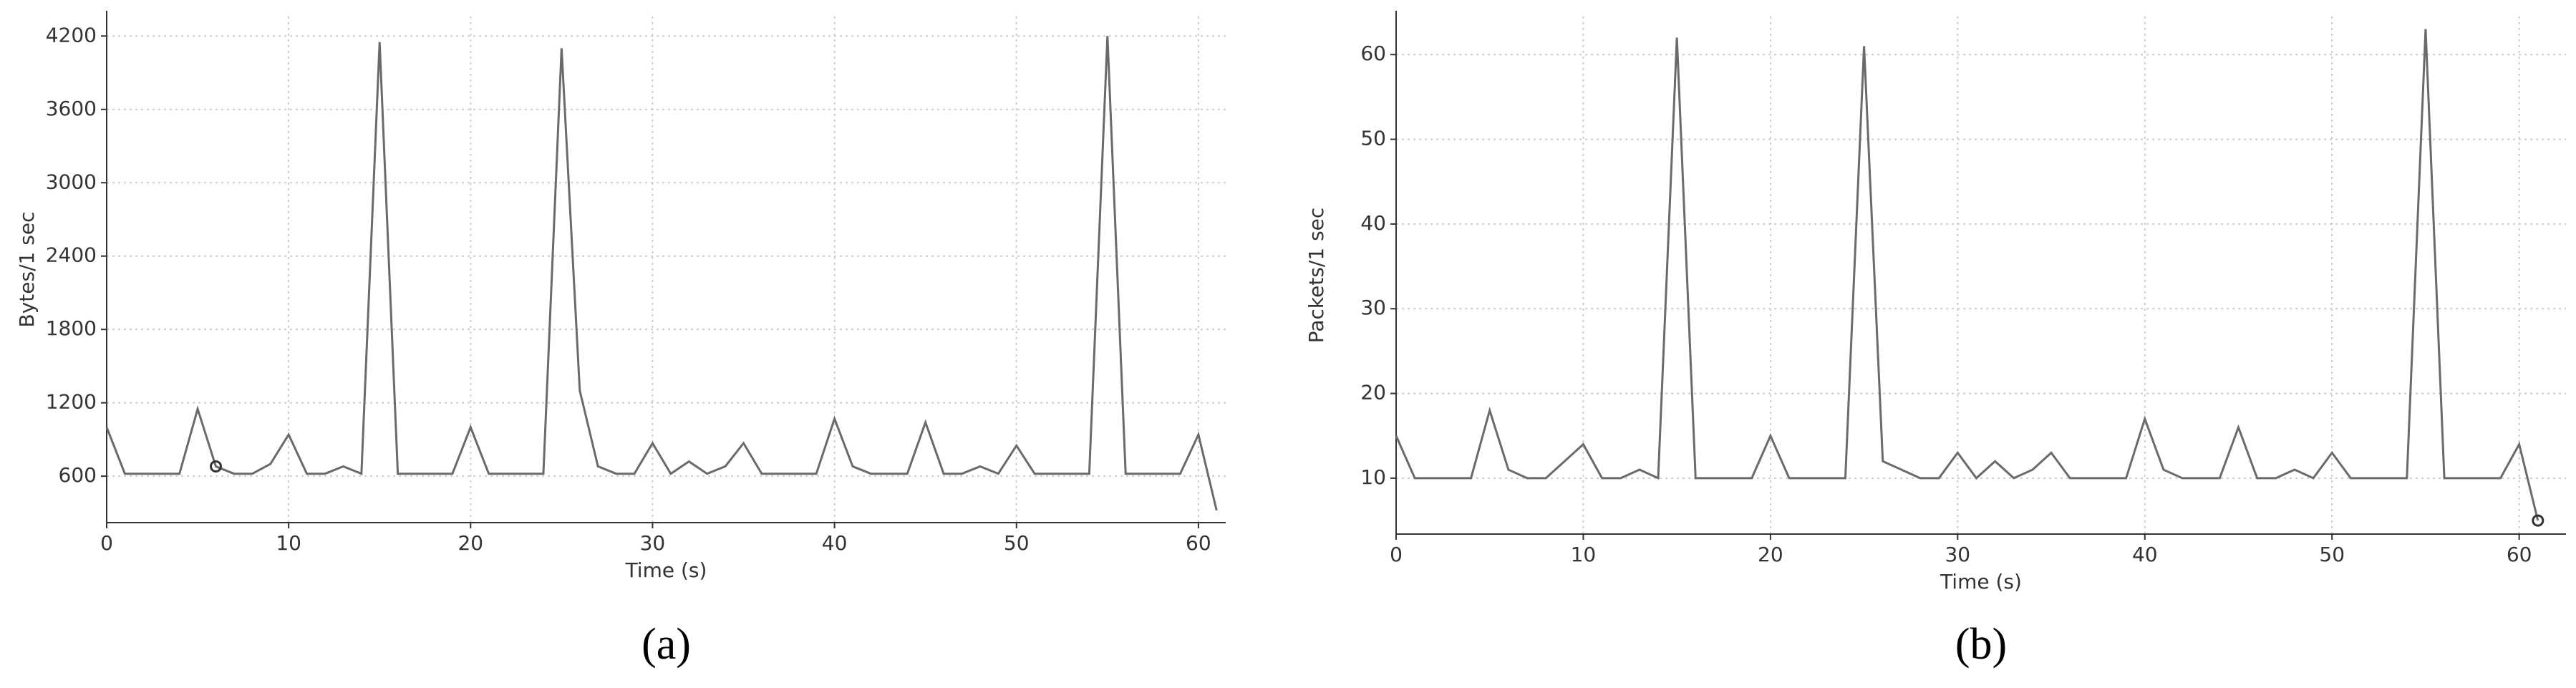  I want to click on y-tick-label: 3600, so click(72, 108).